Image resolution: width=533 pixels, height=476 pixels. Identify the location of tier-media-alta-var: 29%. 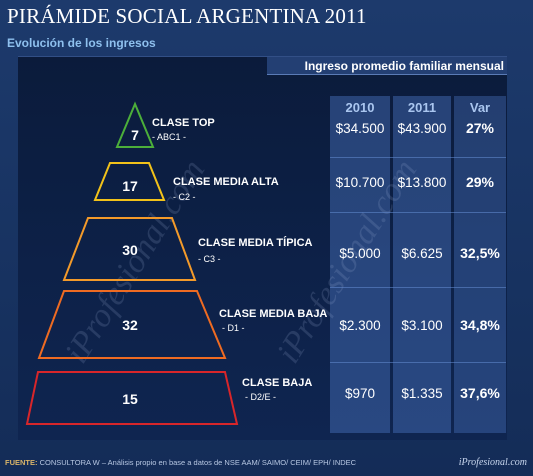
(480, 182).